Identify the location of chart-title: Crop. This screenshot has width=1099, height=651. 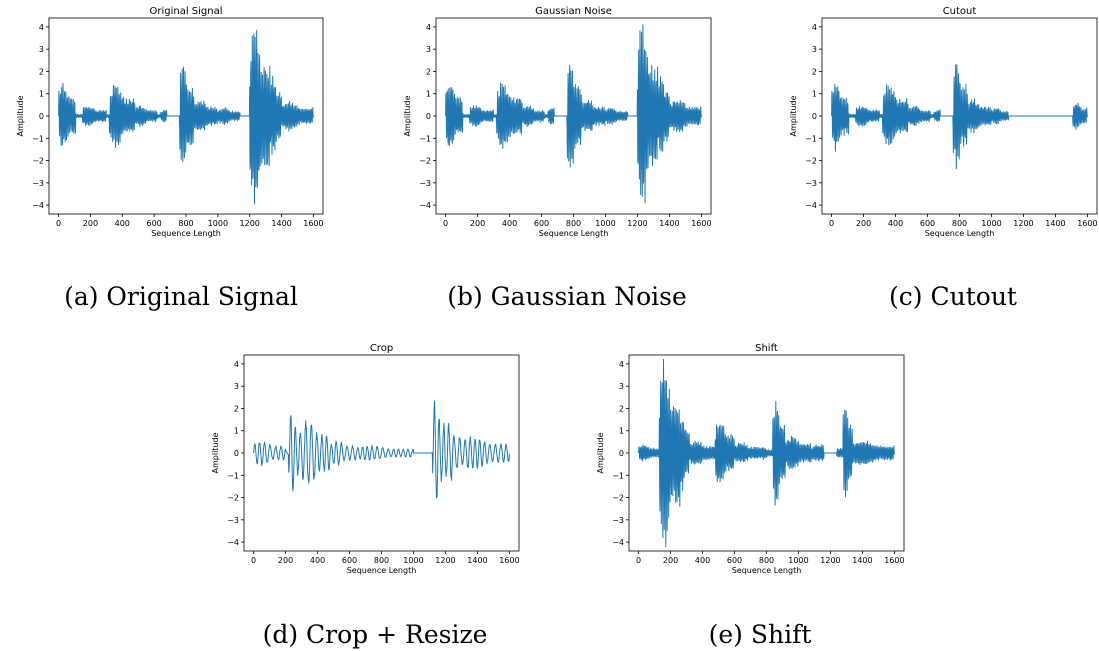
(381, 348).